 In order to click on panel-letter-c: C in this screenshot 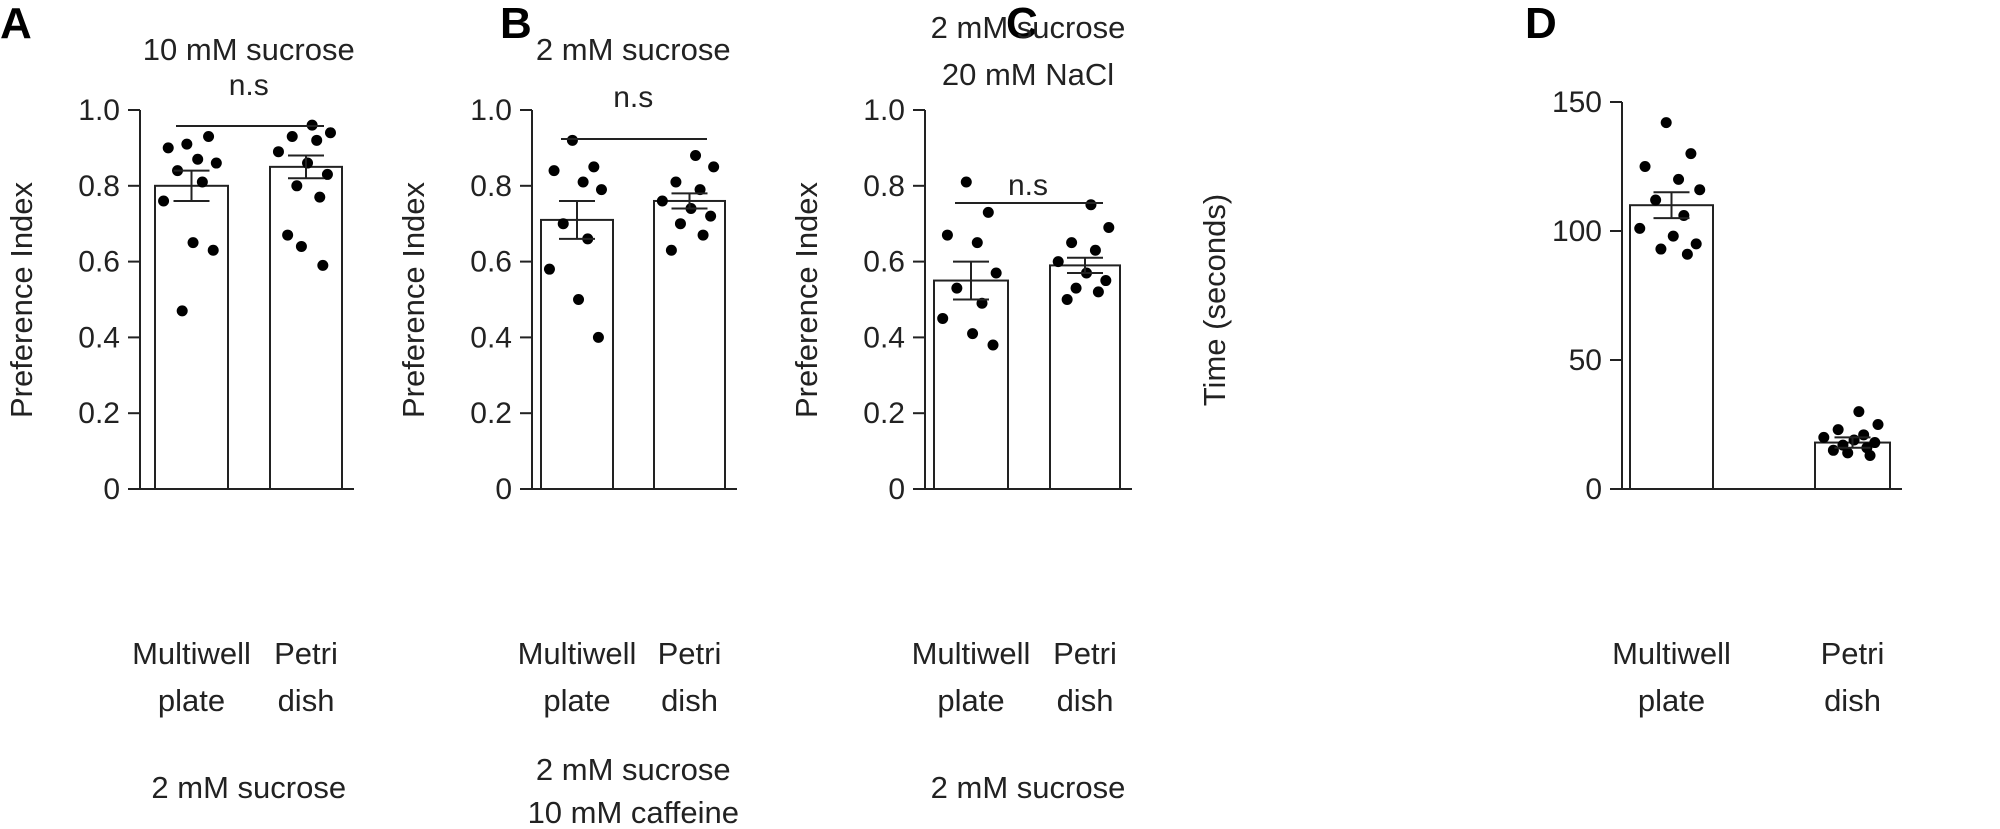, I will do `click(1022, 24)`.